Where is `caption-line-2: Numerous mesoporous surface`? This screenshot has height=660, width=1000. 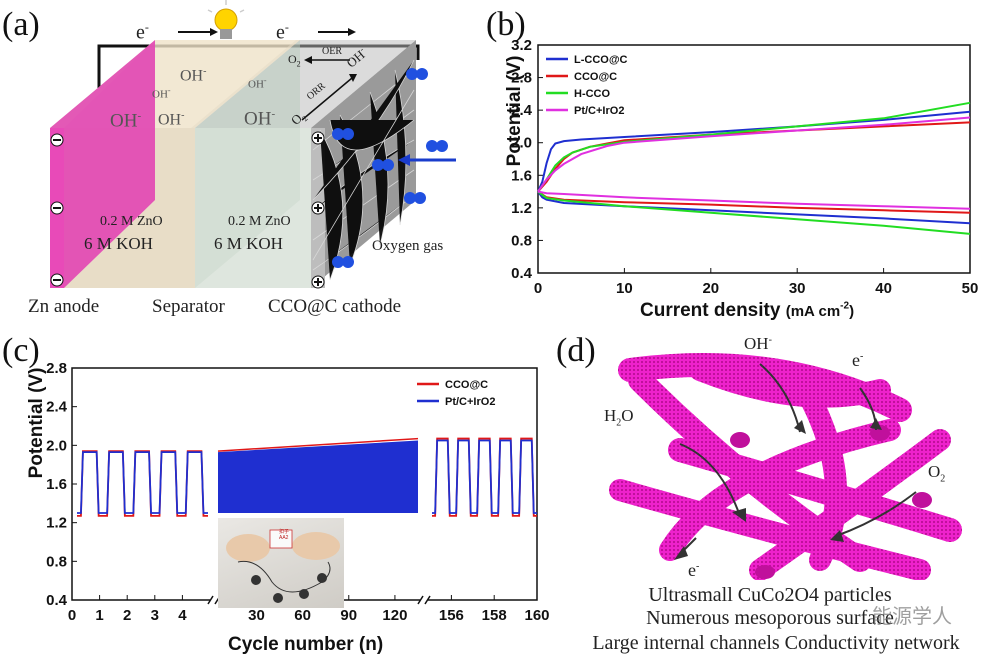 caption-line-2: Numerous mesoporous surface is located at coordinates (770, 618).